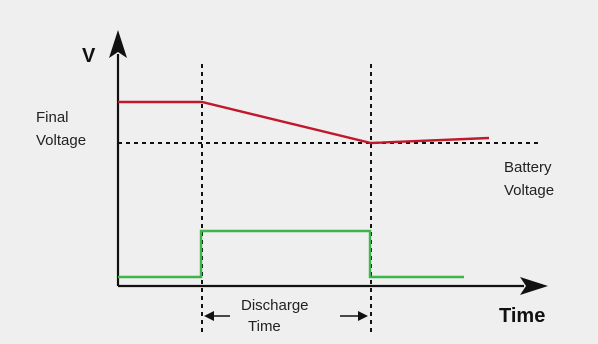  Describe the element at coordinates (291, 254) in the screenshot. I see `discharge-pulse` at that location.